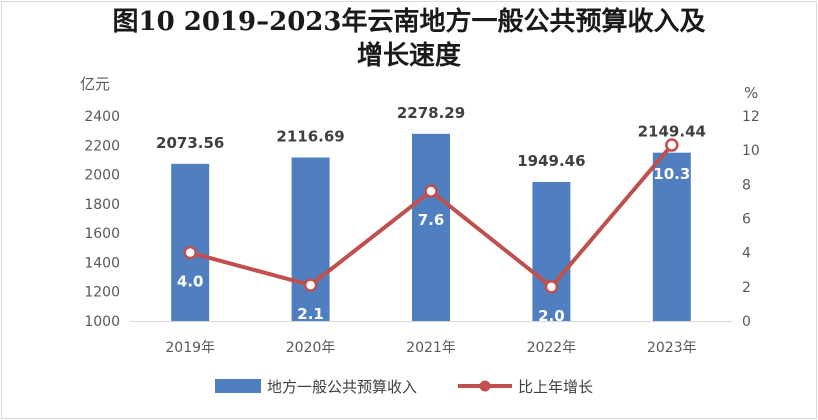  What do you see at coordinates (102, 205) in the screenshot?
I see `left-tick-label: 1800` at bounding box center [102, 205].